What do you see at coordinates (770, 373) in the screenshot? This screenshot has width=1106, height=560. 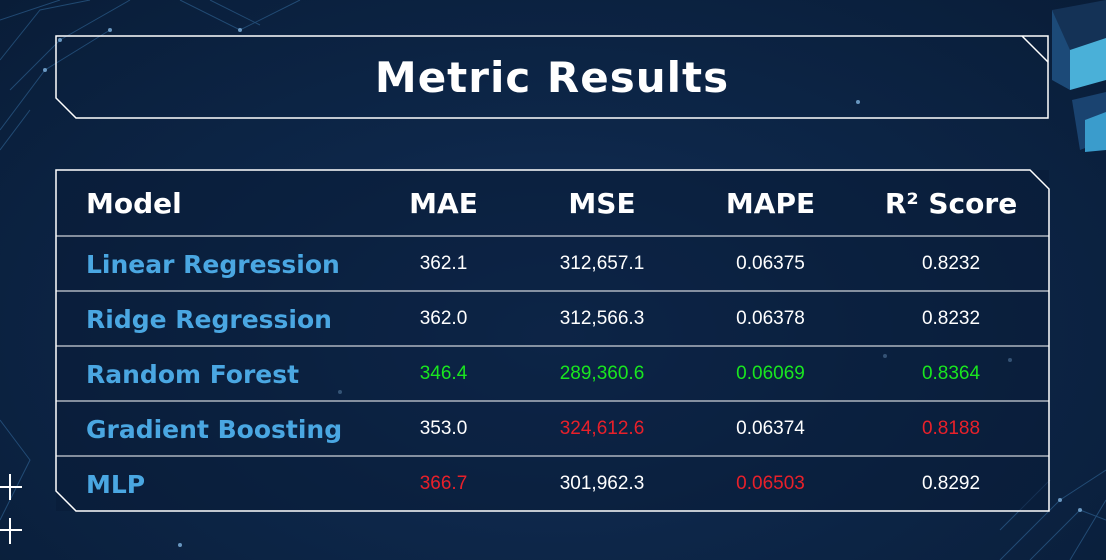 I see `mape-value: 0.06069` at bounding box center [770, 373].